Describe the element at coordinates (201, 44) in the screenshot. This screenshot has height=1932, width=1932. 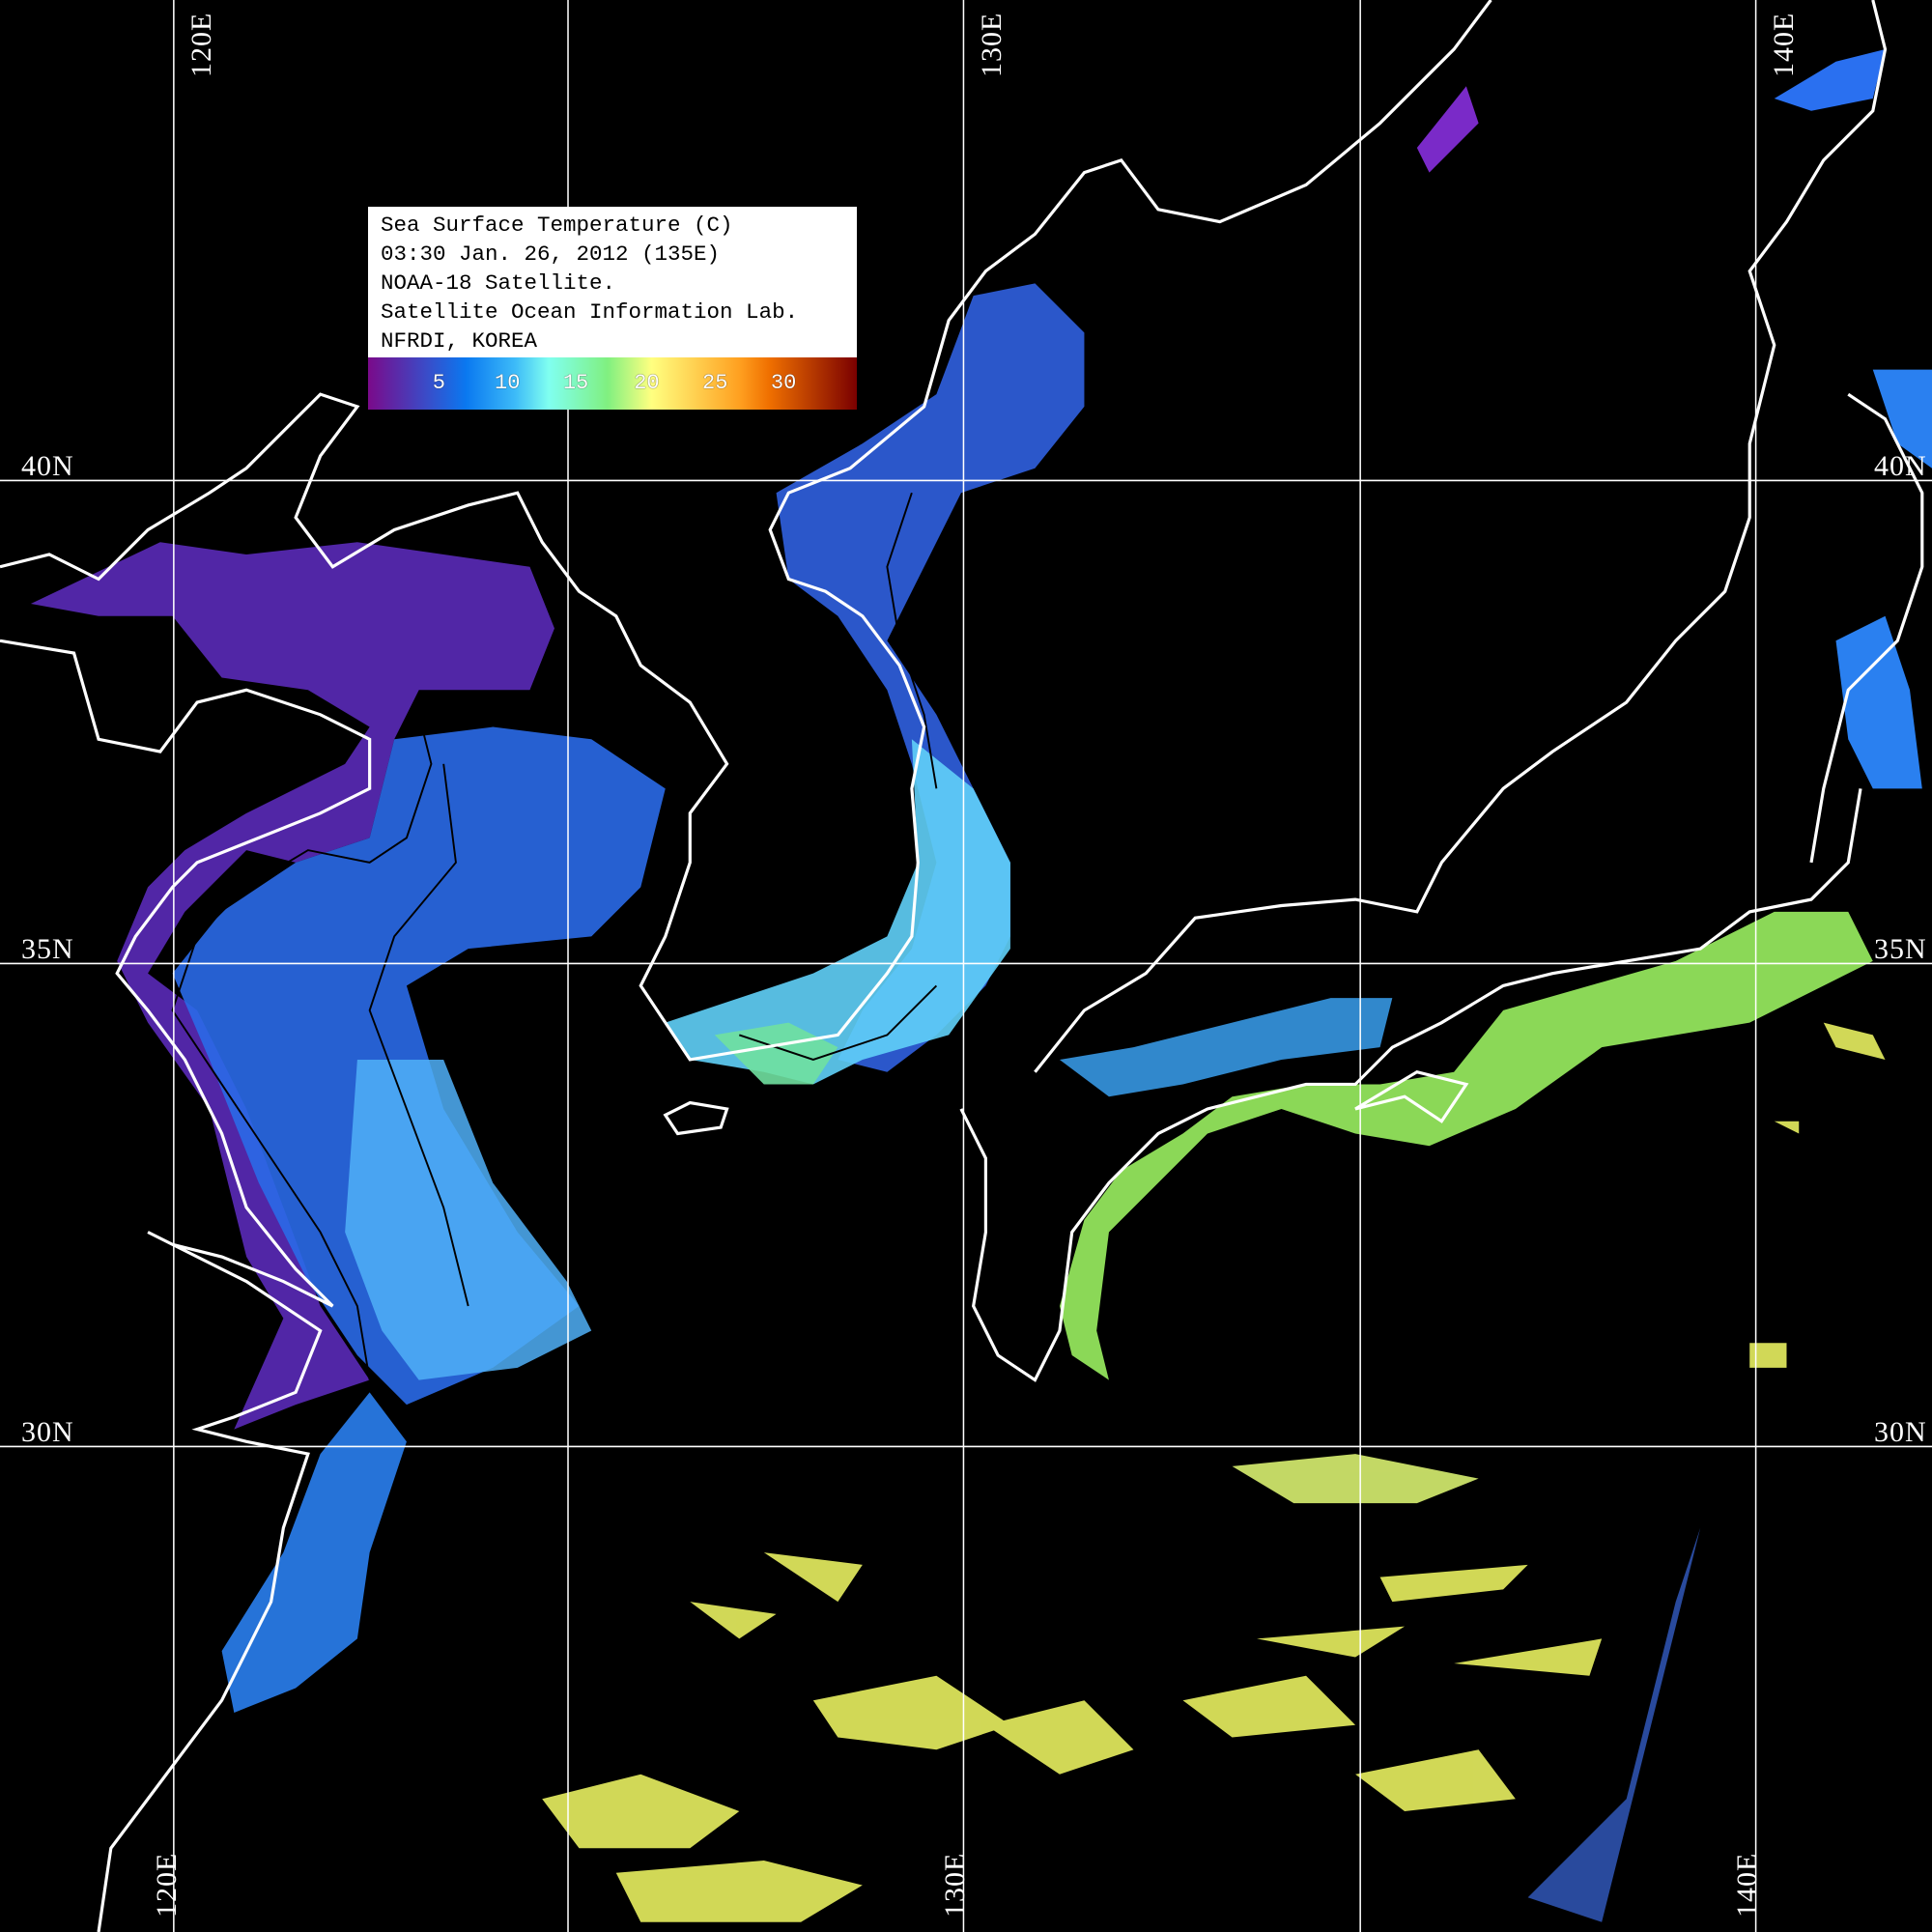
I see `lon-label-top-120e: 120E` at that location.